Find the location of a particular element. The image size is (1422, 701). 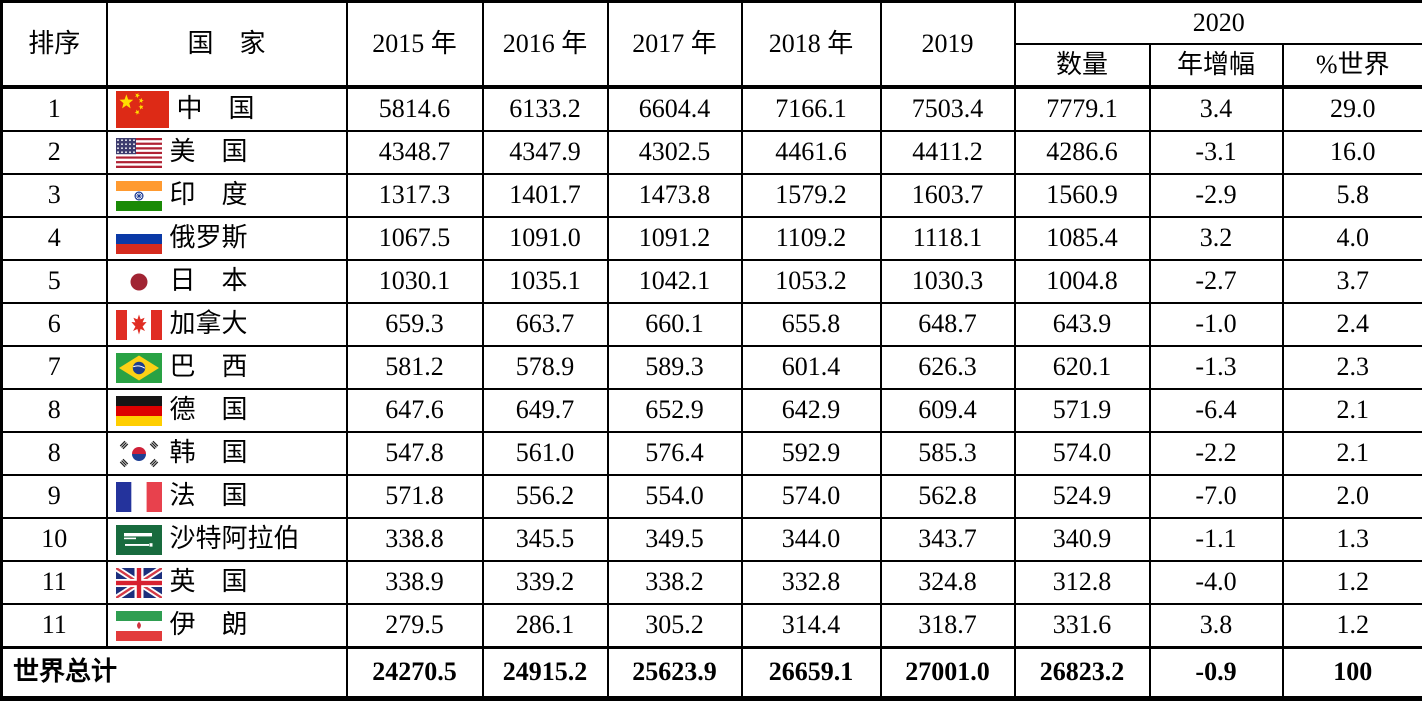

flag-icon-germany is located at coordinates (139, 411).